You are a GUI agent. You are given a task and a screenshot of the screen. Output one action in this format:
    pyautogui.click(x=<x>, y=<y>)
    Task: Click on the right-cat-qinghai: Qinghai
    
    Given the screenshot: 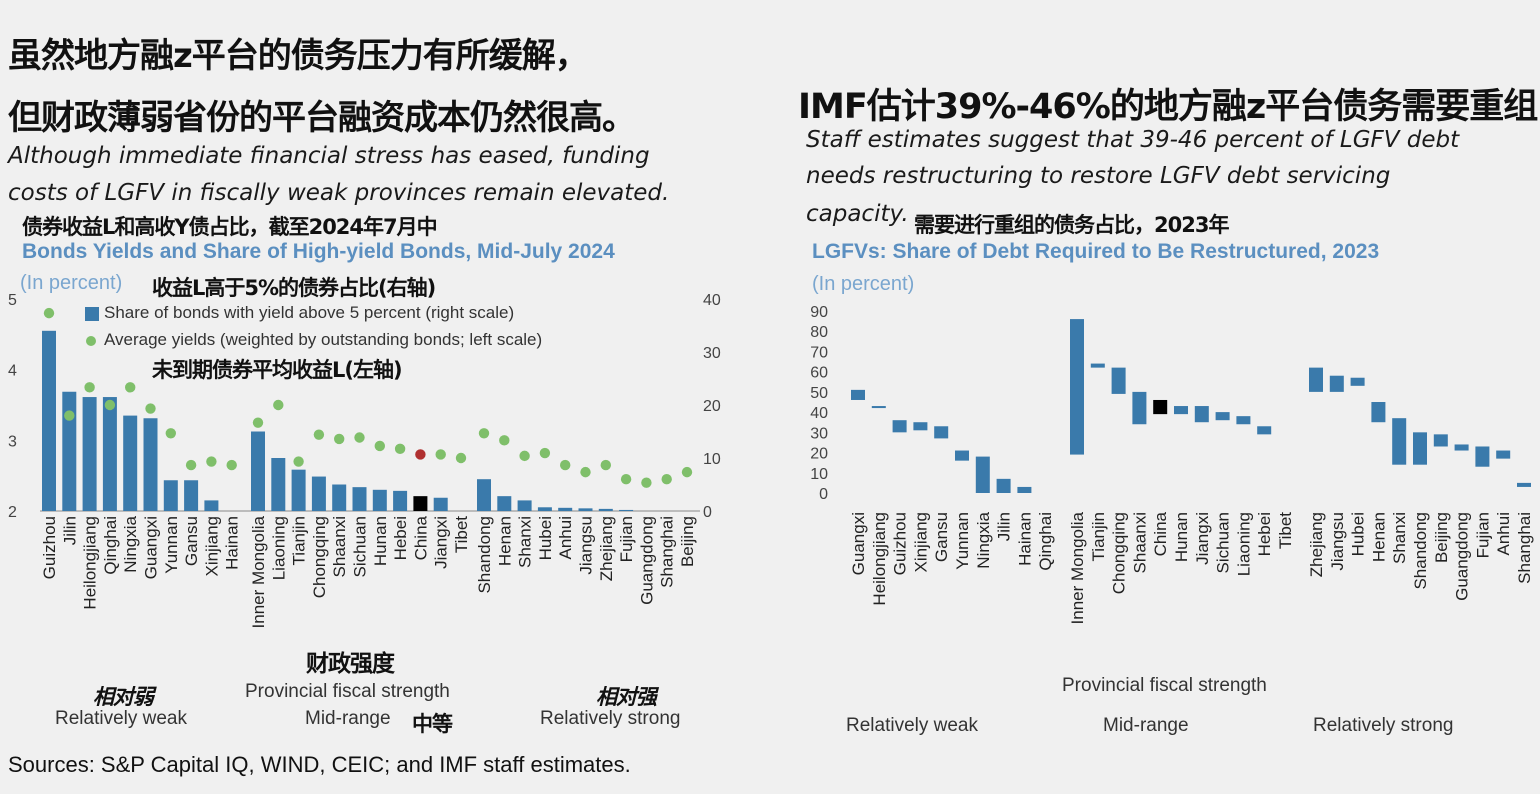 What is the action you would take?
    pyautogui.click(x=1045, y=541)
    